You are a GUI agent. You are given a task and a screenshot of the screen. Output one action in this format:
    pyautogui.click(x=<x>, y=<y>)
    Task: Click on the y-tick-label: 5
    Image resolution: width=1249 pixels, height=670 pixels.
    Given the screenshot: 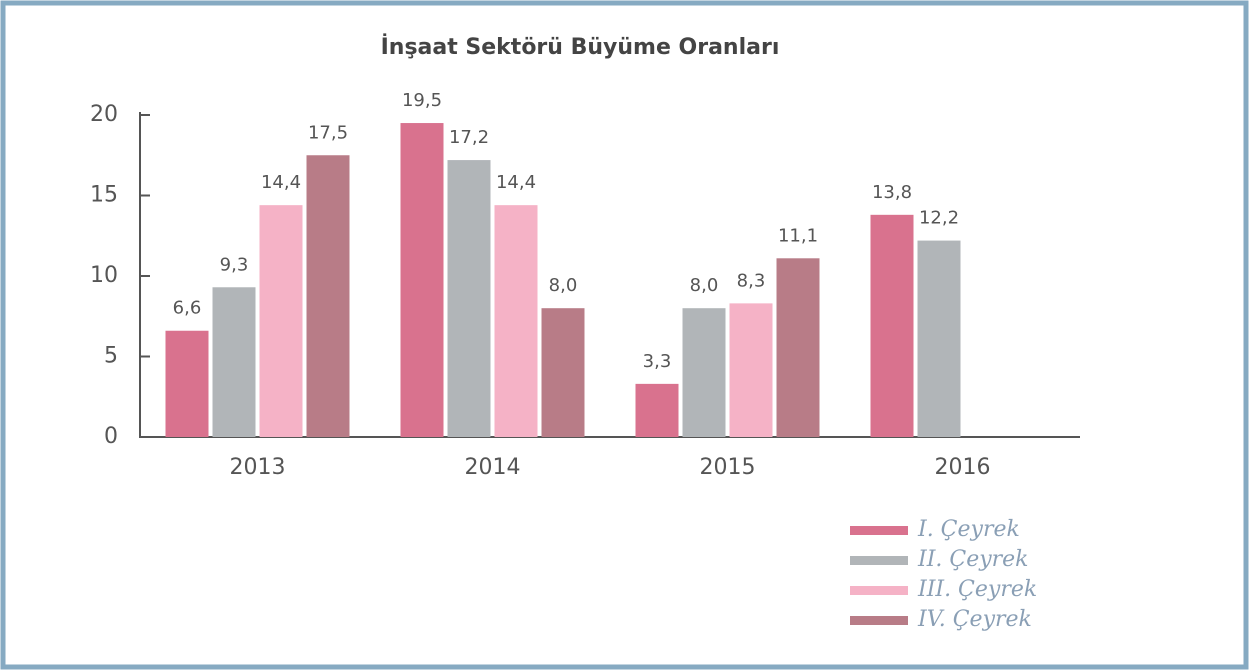 What is the action you would take?
    pyautogui.click(x=111, y=356)
    